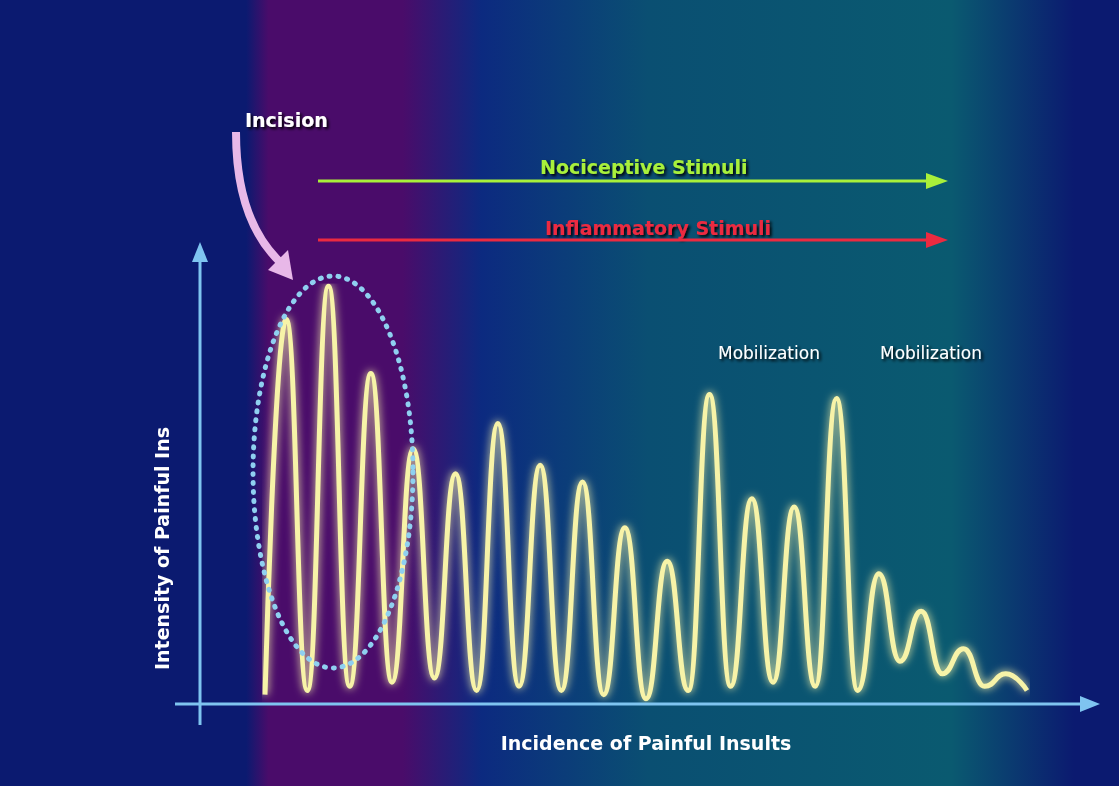 The image size is (1119, 786). What do you see at coordinates (161, 548) in the screenshot?
I see `y-axis-title: Intensity of Painful Ins` at bounding box center [161, 548].